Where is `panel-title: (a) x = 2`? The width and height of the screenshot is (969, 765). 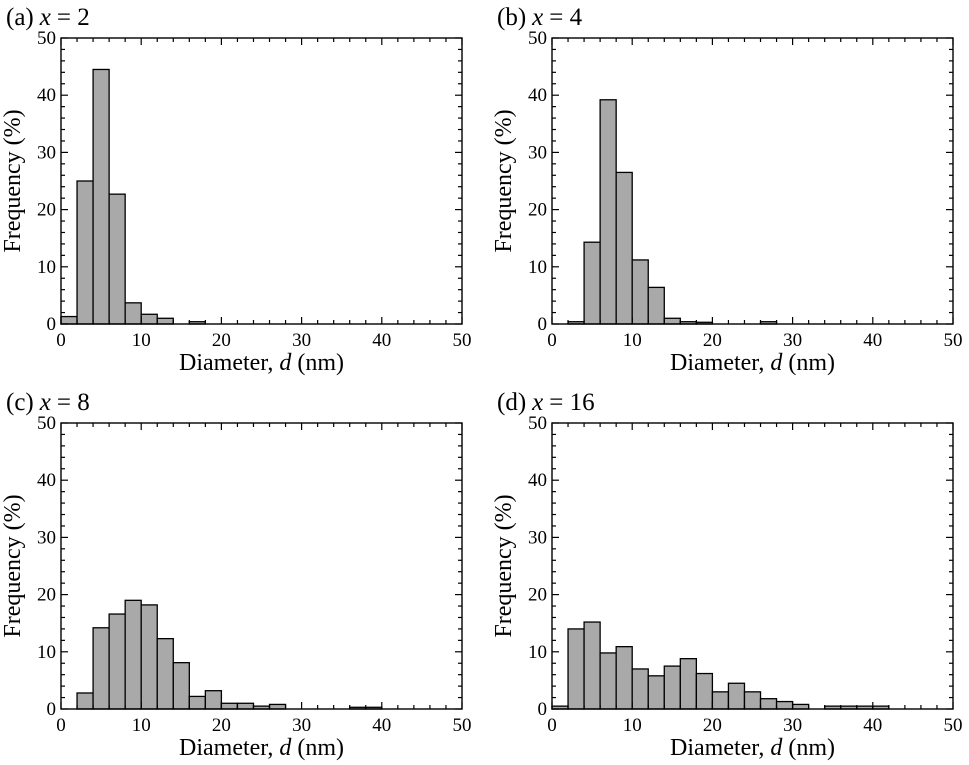
panel-title: (a) x = 2 is located at coordinates (48, 17).